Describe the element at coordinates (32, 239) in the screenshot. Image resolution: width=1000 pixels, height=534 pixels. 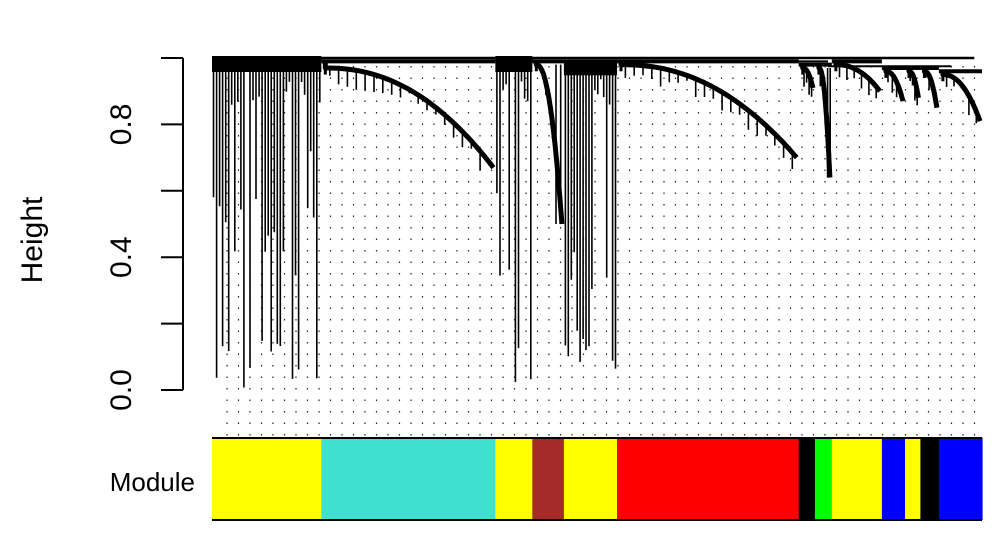
I see `y-axis-label: Height` at that location.